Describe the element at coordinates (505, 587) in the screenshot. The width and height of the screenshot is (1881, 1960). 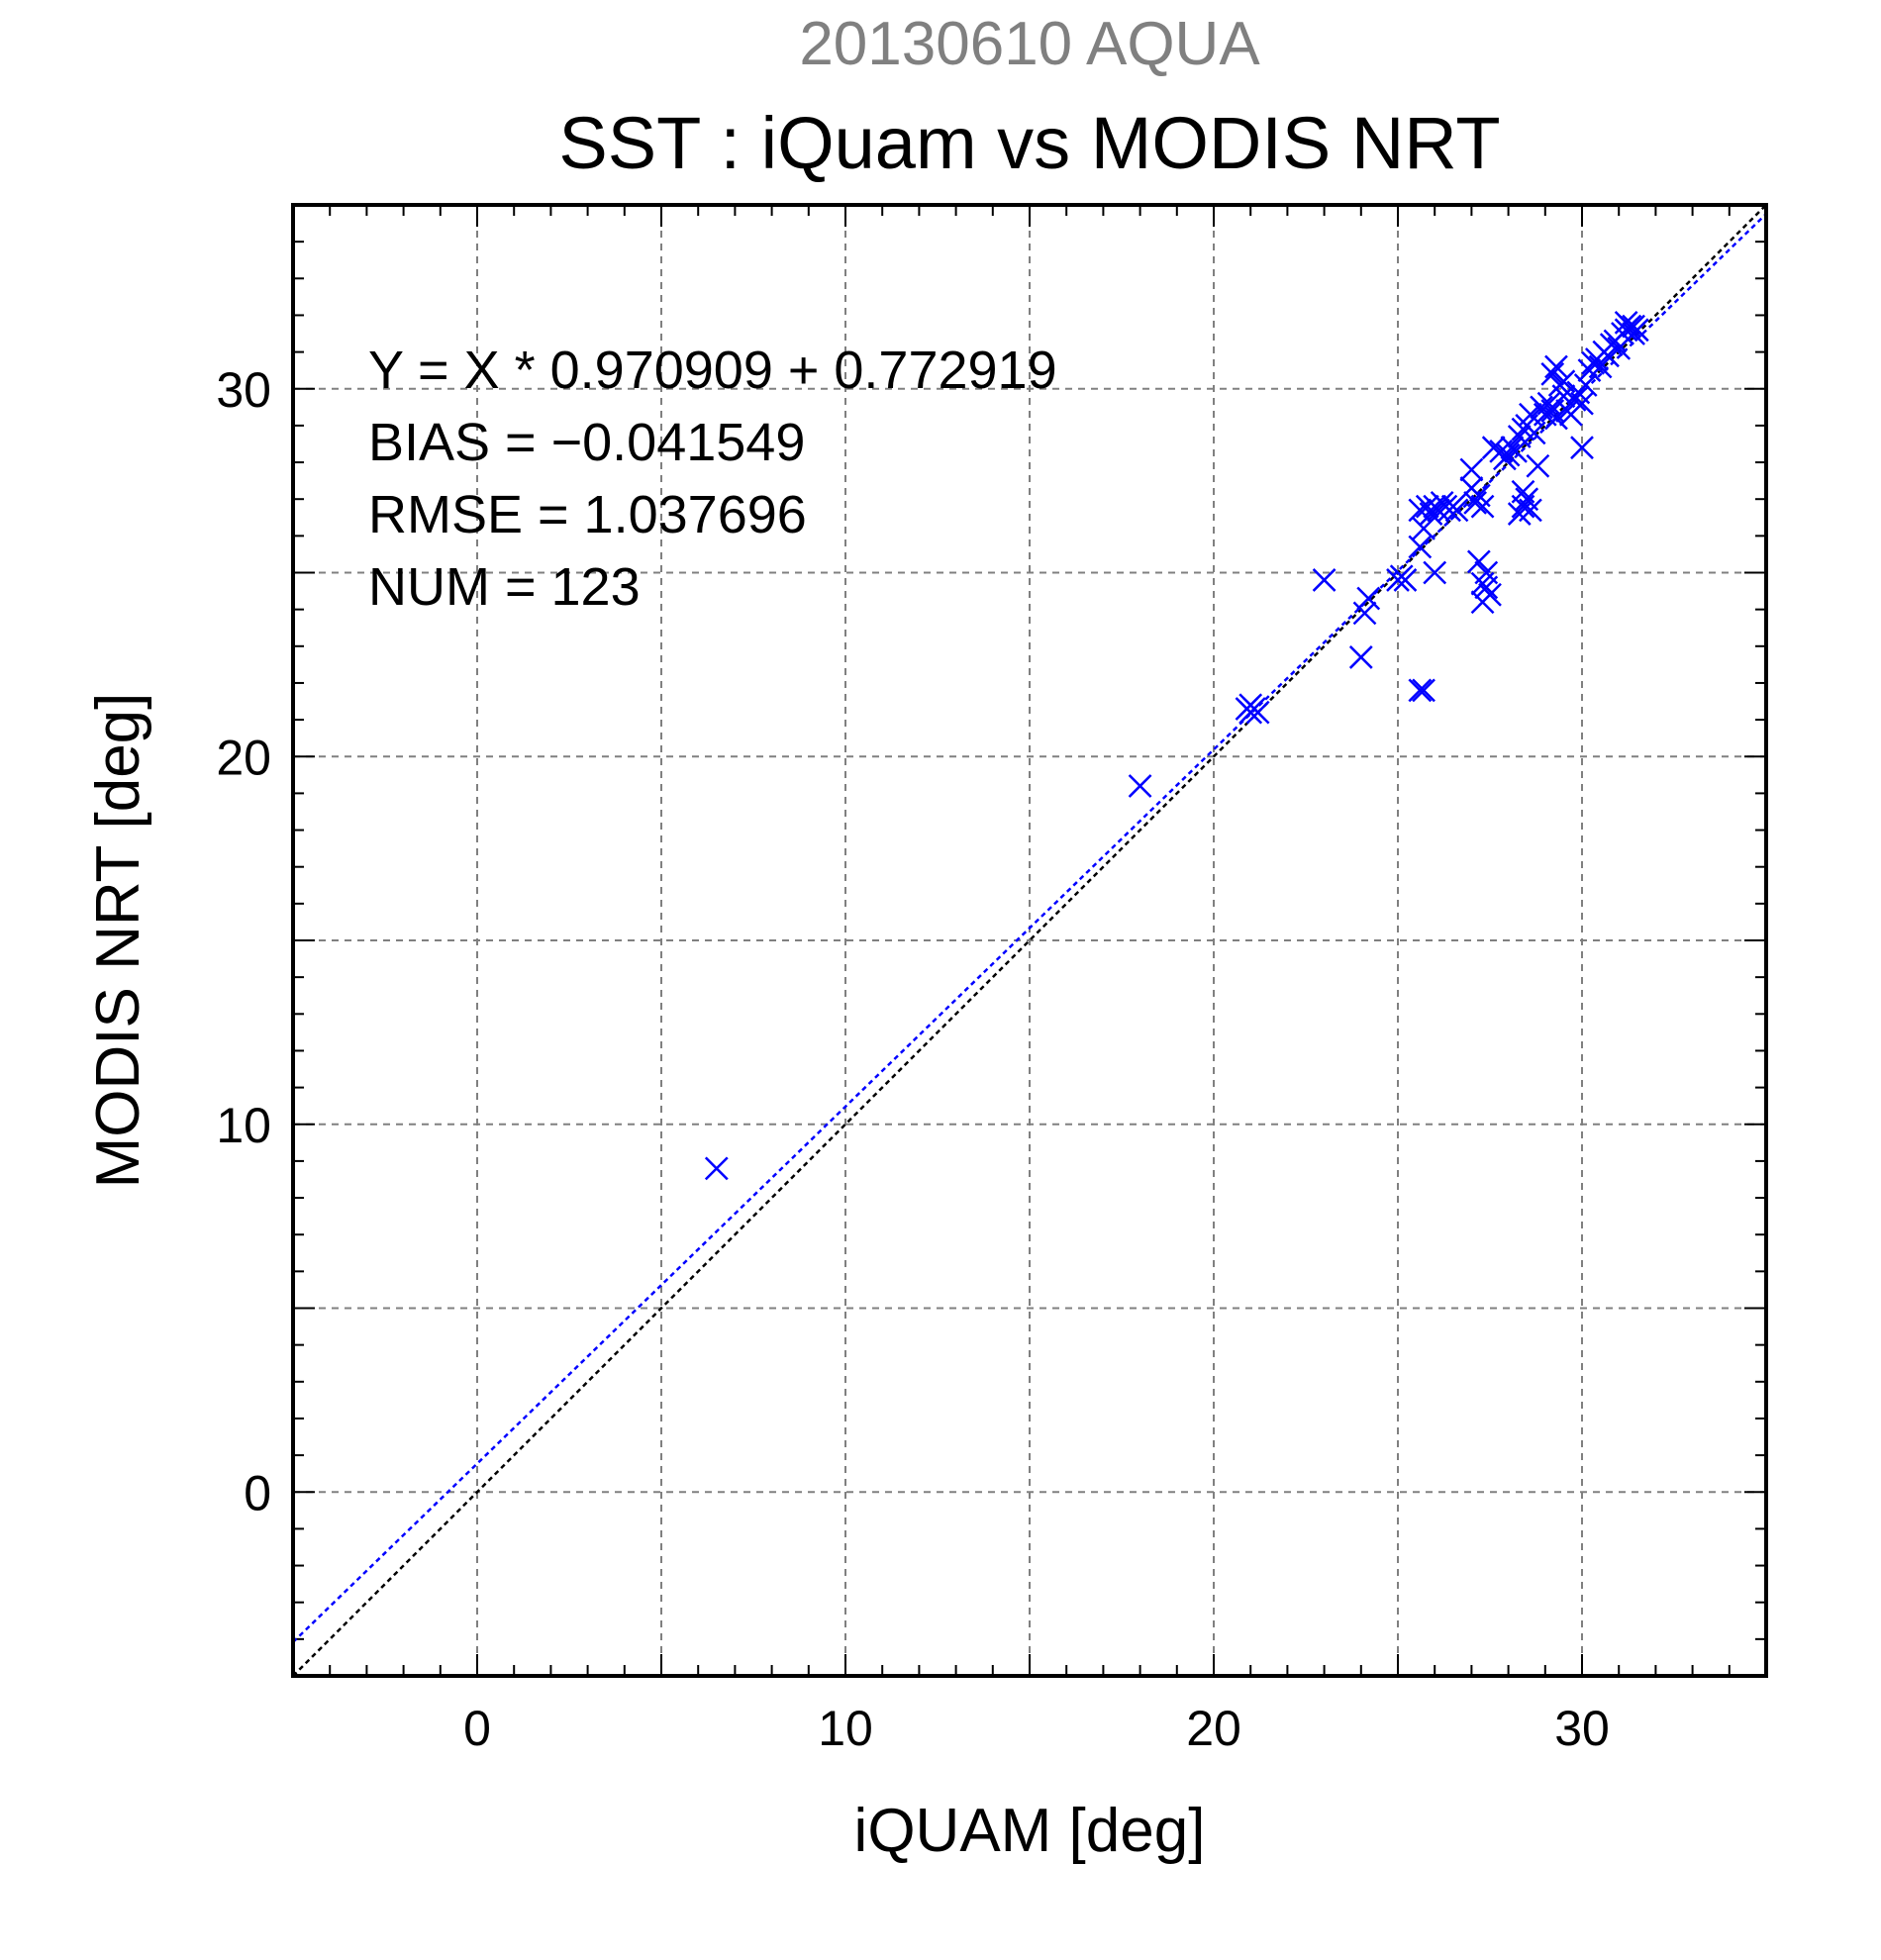
I see `stat-line: NUM = 123` at that location.